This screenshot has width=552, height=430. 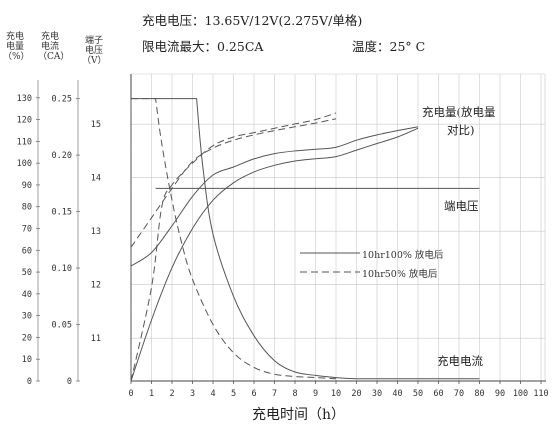 I want to click on x-tick-label: 20, so click(x=356, y=394).